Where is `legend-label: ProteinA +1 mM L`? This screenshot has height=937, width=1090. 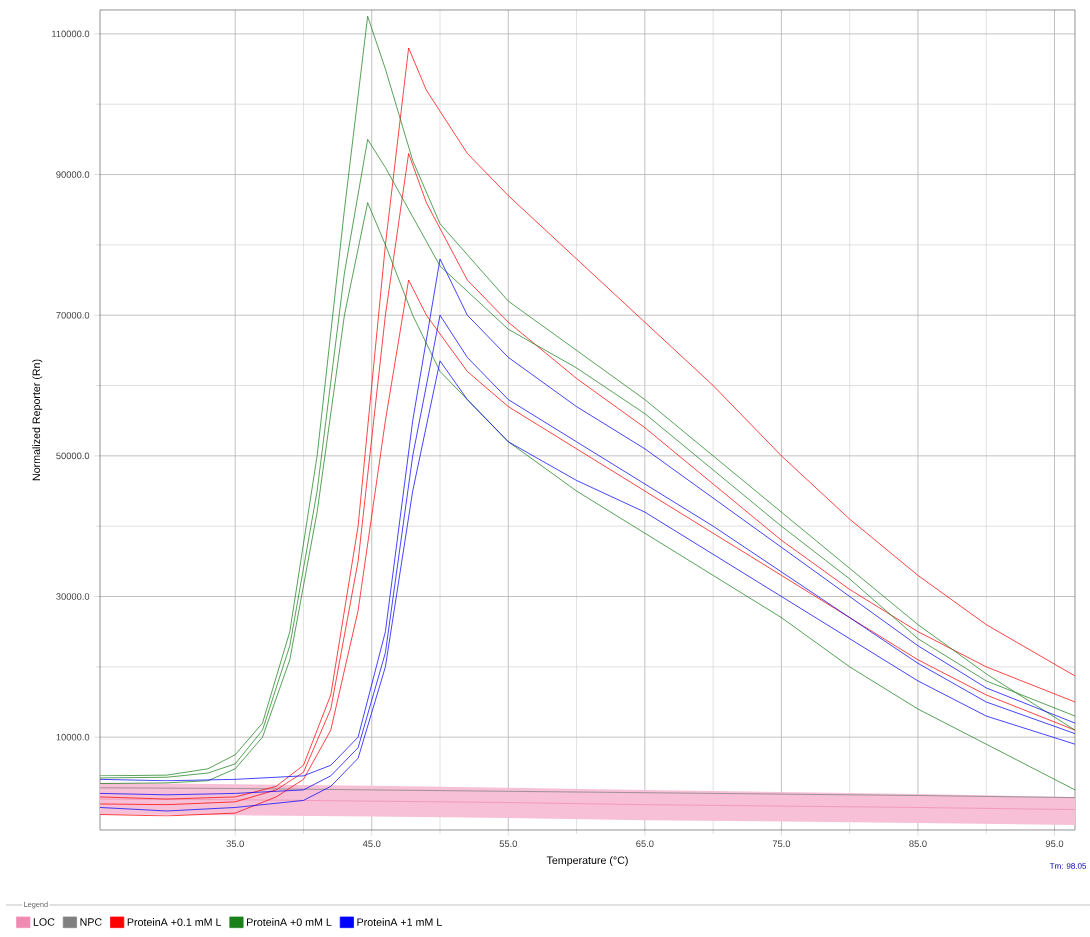 legend-label: ProteinA +1 mM L is located at coordinates (399, 922).